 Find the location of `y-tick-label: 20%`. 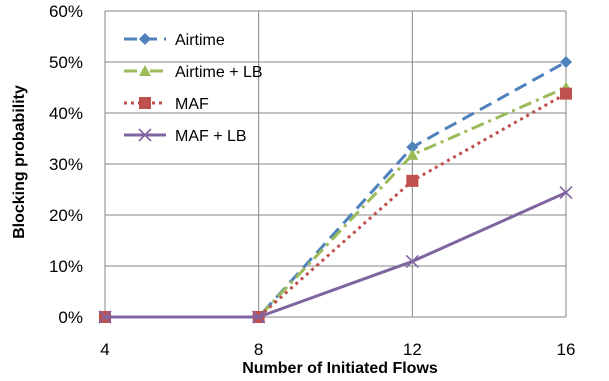

y-tick-label: 20% is located at coordinates (66, 215).